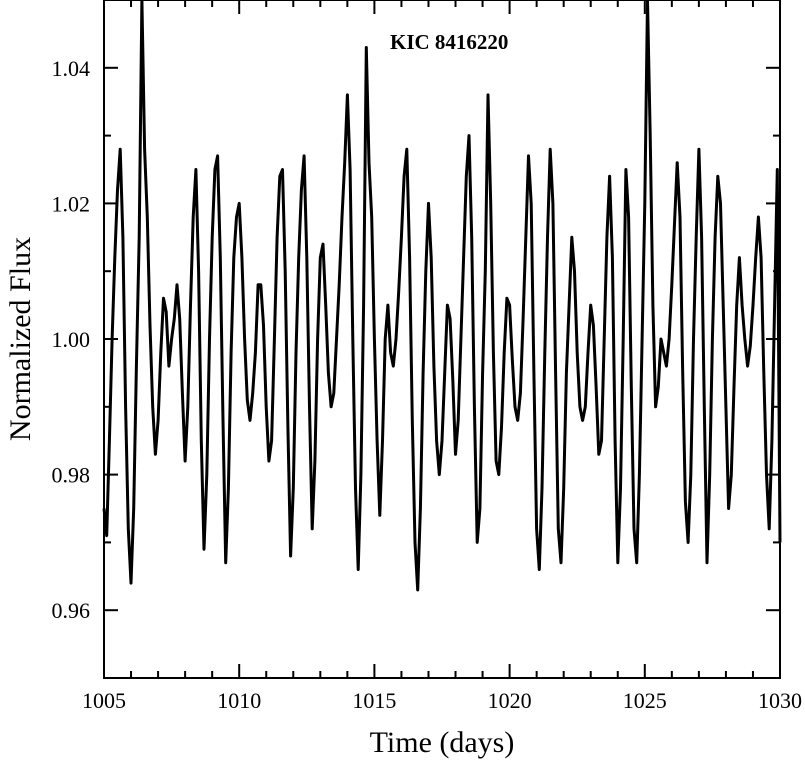  Describe the element at coordinates (71, 610) in the screenshot. I see `y-tick-label: 0.96` at that location.